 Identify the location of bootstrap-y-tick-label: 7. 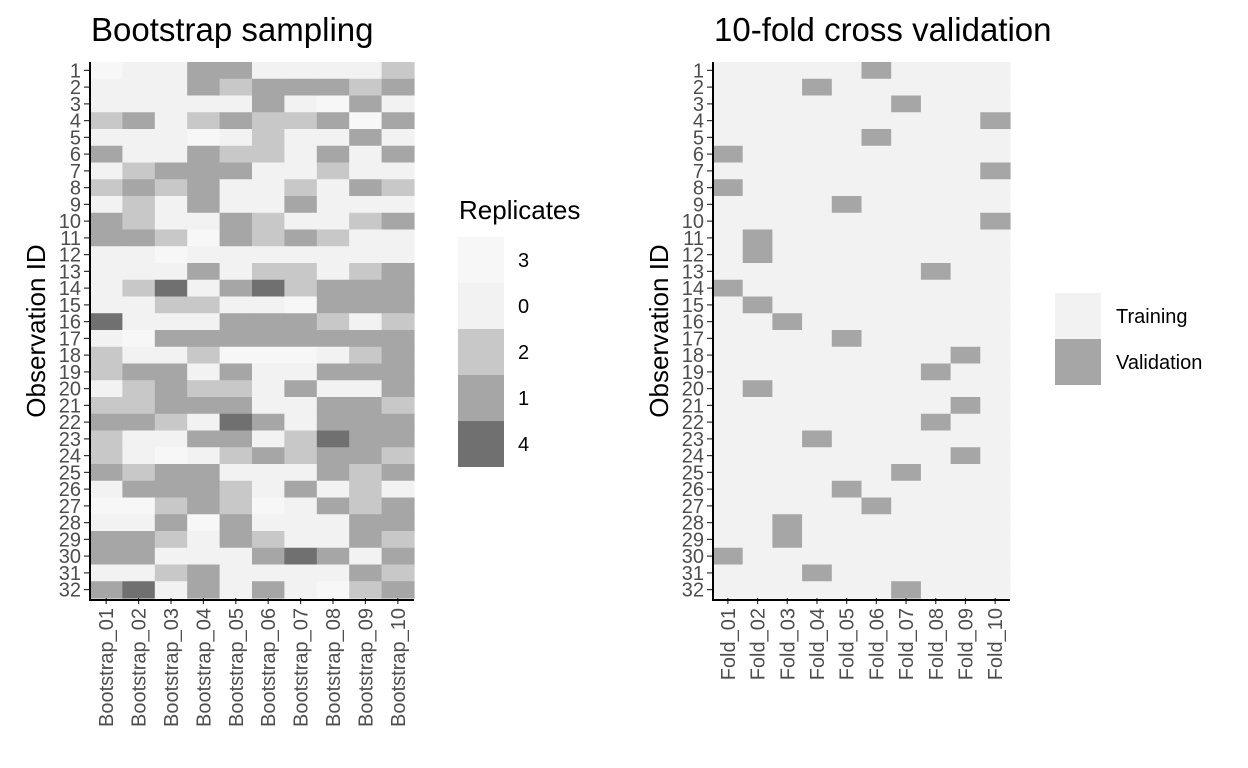
(75, 172).